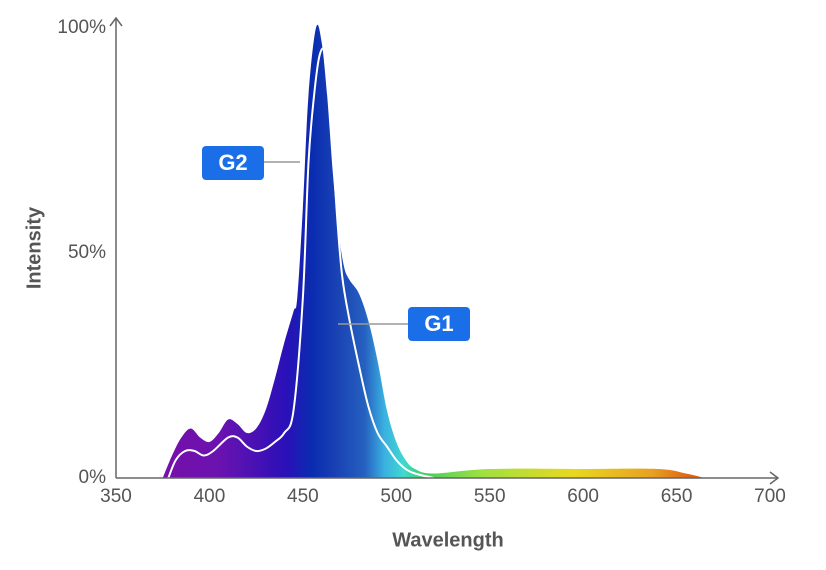  I want to click on y-axis-title: Intensity, so click(34, 247).